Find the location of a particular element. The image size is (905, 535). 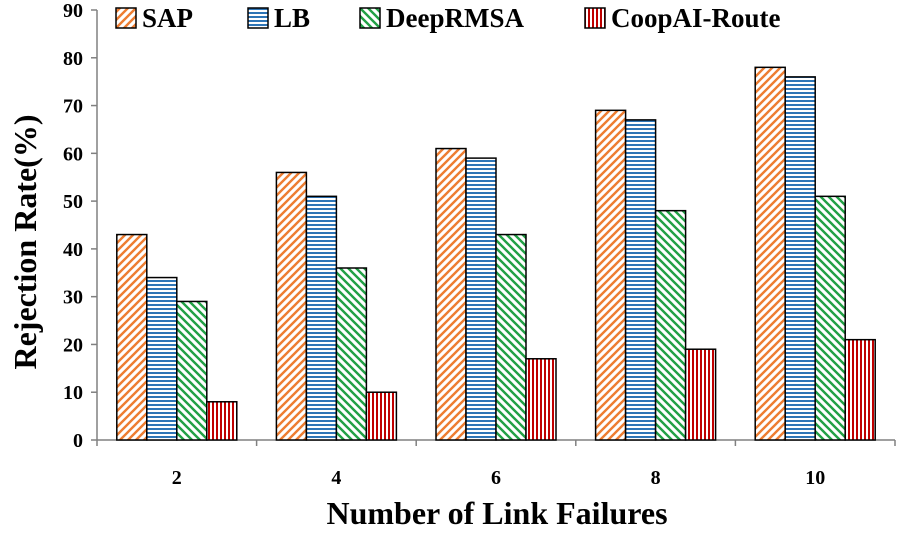

y-tick-label: 0 is located at coordinates (78, 441).